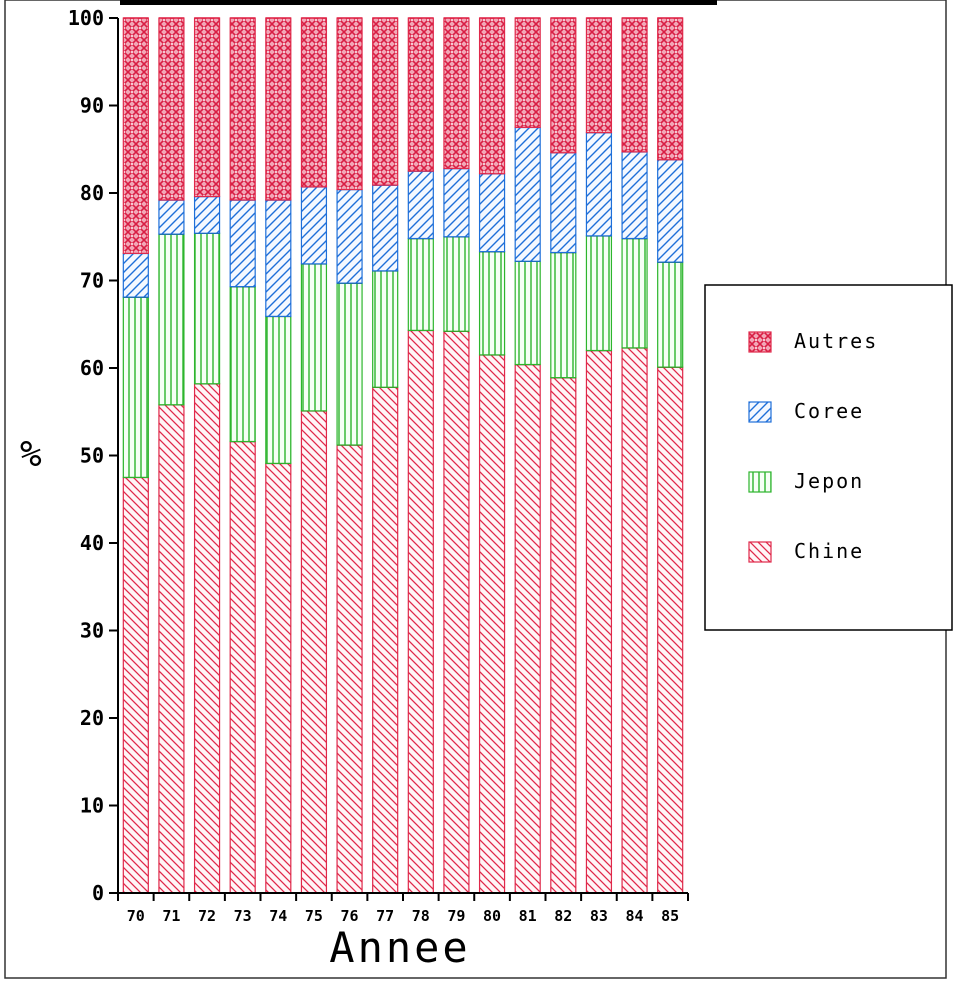 This screenshot has width=954, height=985. Describe the element at coordinates (599, 916) in the screenshot. I see `x-tick-label-83: 83` at that location.